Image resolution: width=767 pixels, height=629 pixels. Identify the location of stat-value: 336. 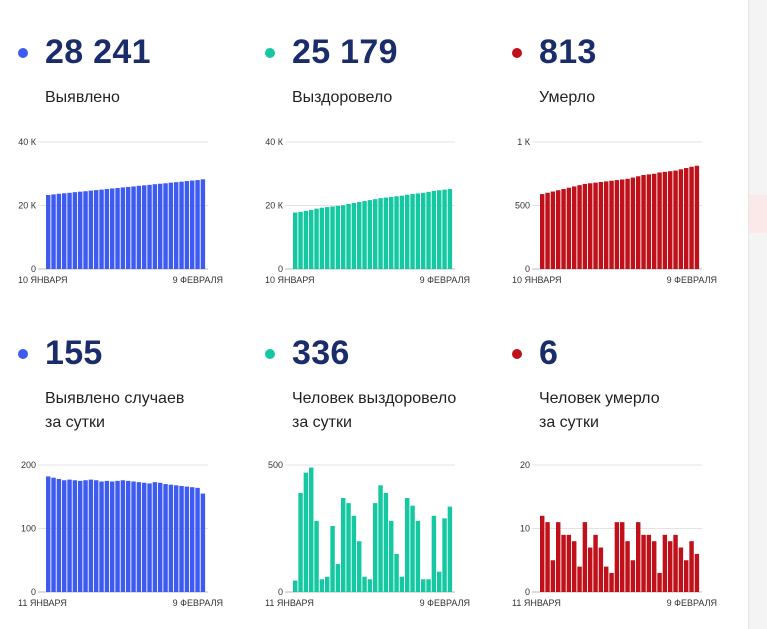
(321, 353).